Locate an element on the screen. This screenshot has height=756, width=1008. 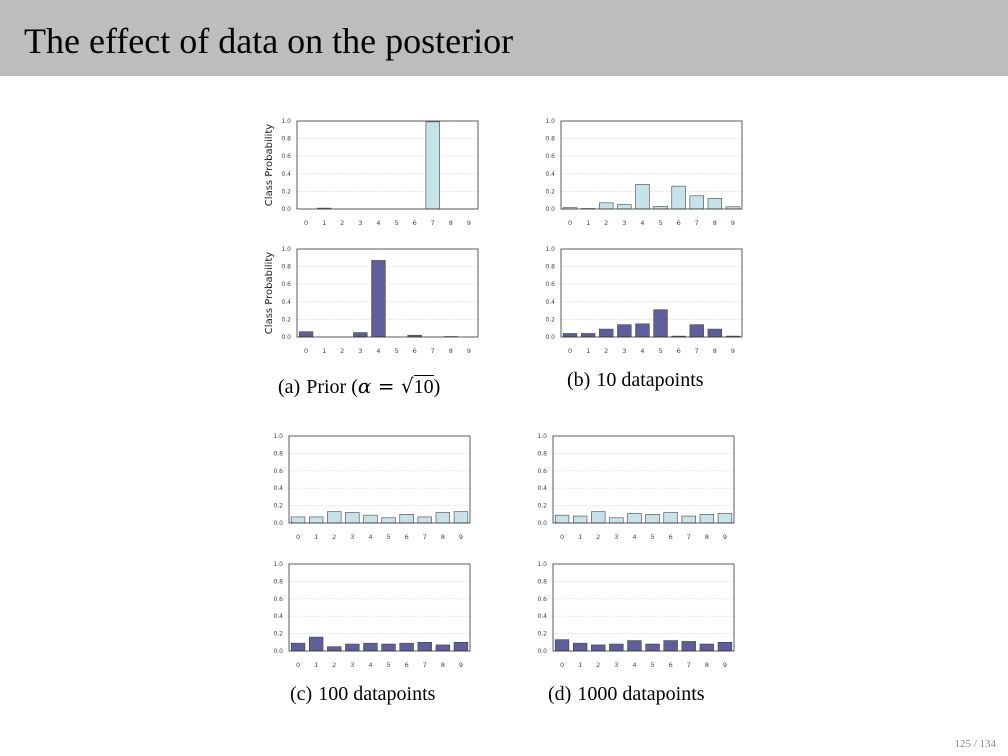
caption-c-tag: (c) is located at coordinates (301, 694).